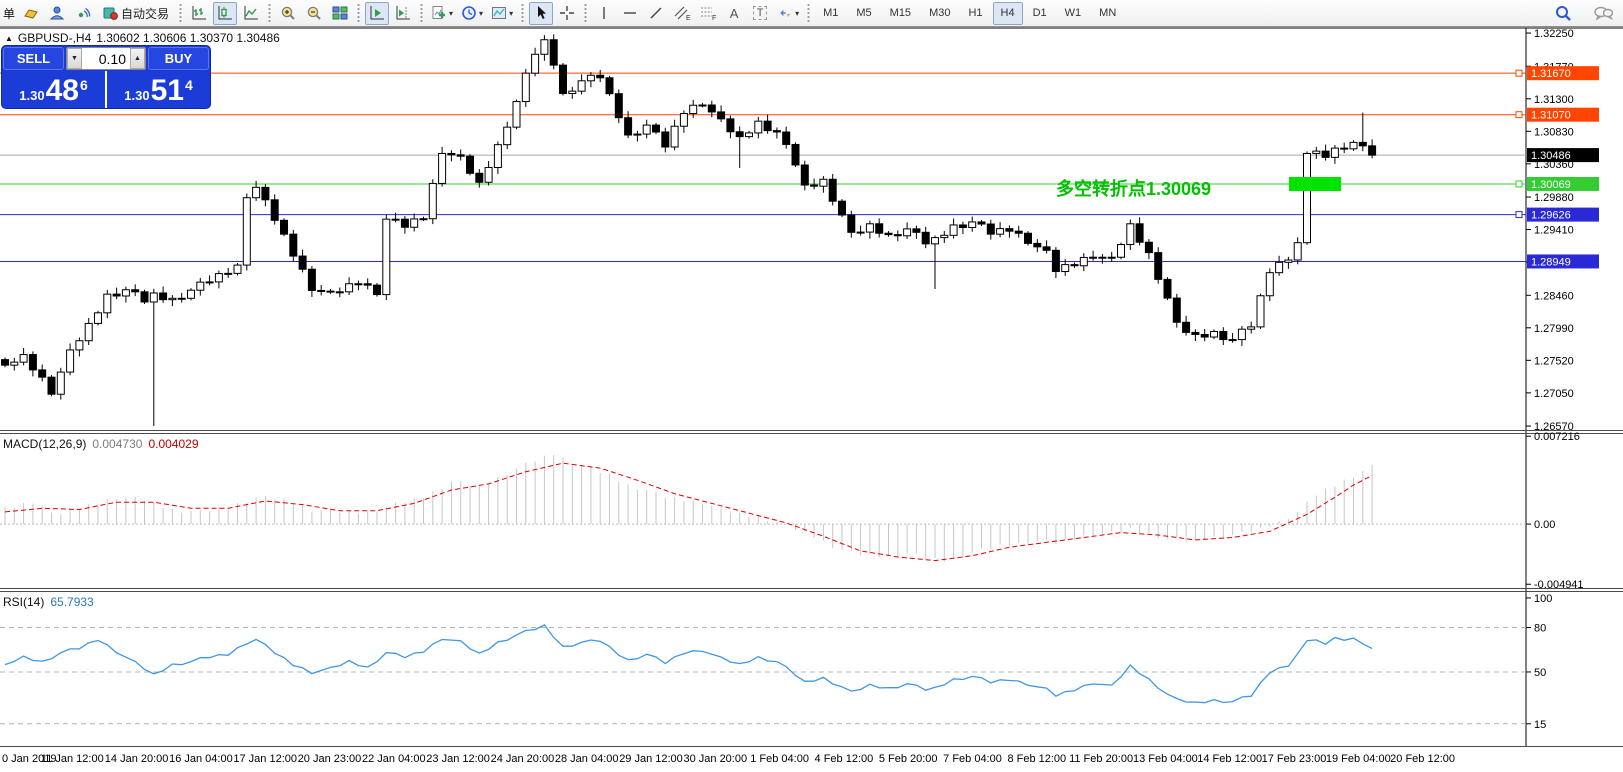 The width and height of the screenshot is (1623, 772). I want to click on volume-decrement-button: ▼, so click(74, 58).